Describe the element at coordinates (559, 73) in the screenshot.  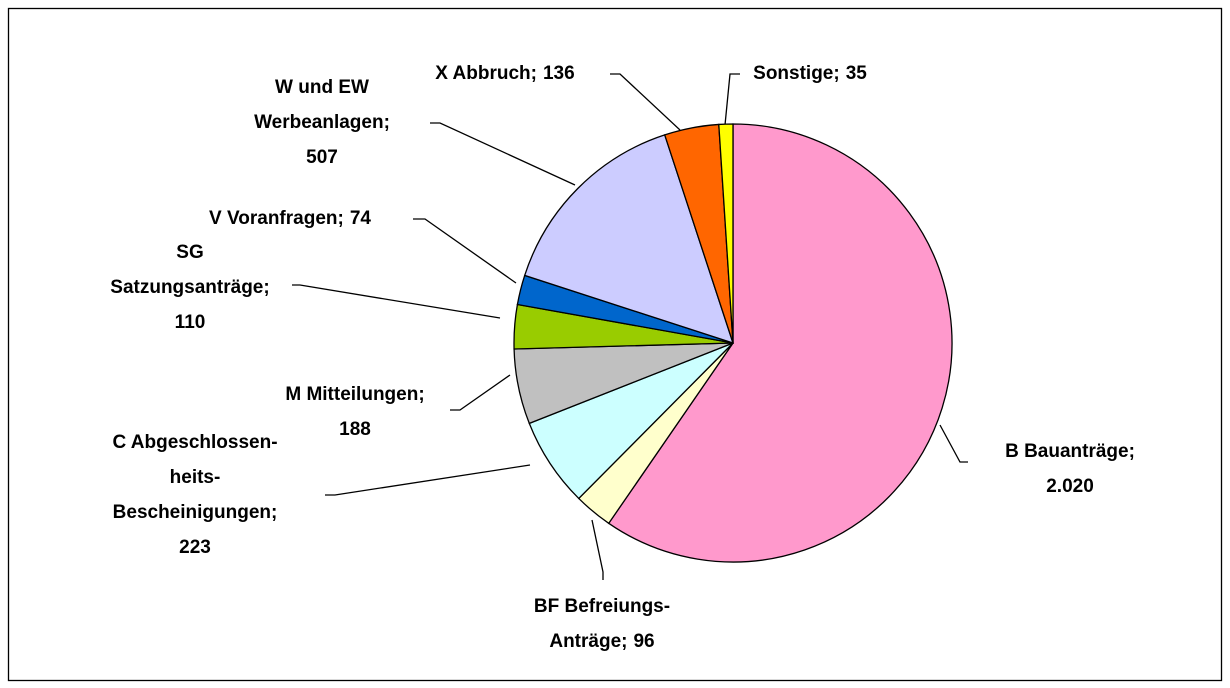
I see `value-label: 136` at that location.